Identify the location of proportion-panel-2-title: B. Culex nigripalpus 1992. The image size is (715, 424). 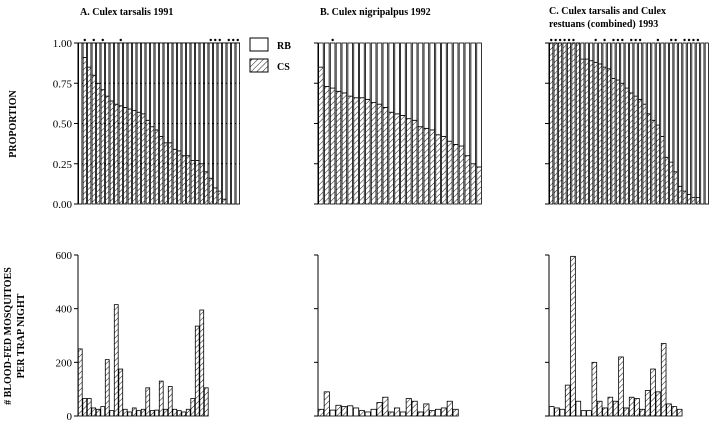
(375, 12).